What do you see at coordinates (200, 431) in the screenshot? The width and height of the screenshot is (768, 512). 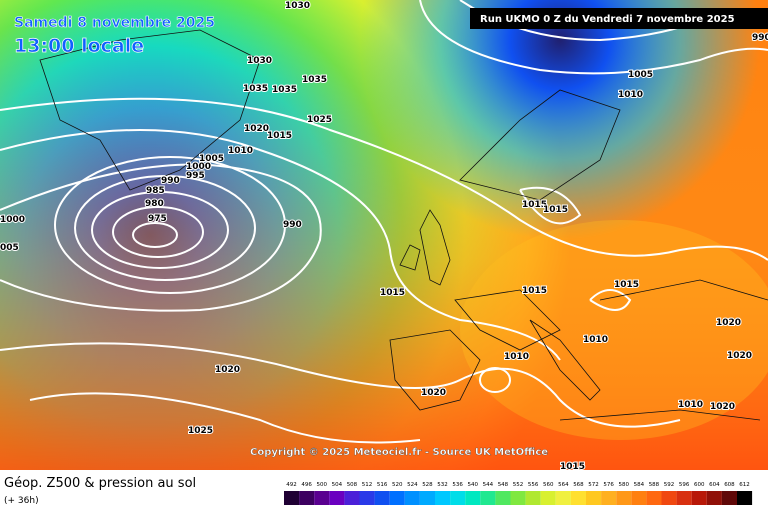 I see `isobar-label: 1025` at bounding box center [200, 431].